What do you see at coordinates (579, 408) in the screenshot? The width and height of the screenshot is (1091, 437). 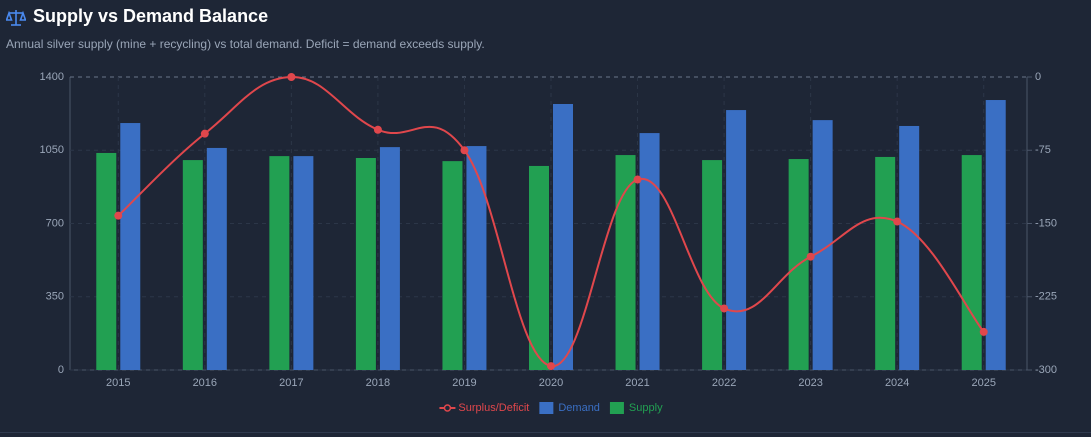 I see `legend-label: Demand` at bounding box center [579, 408].